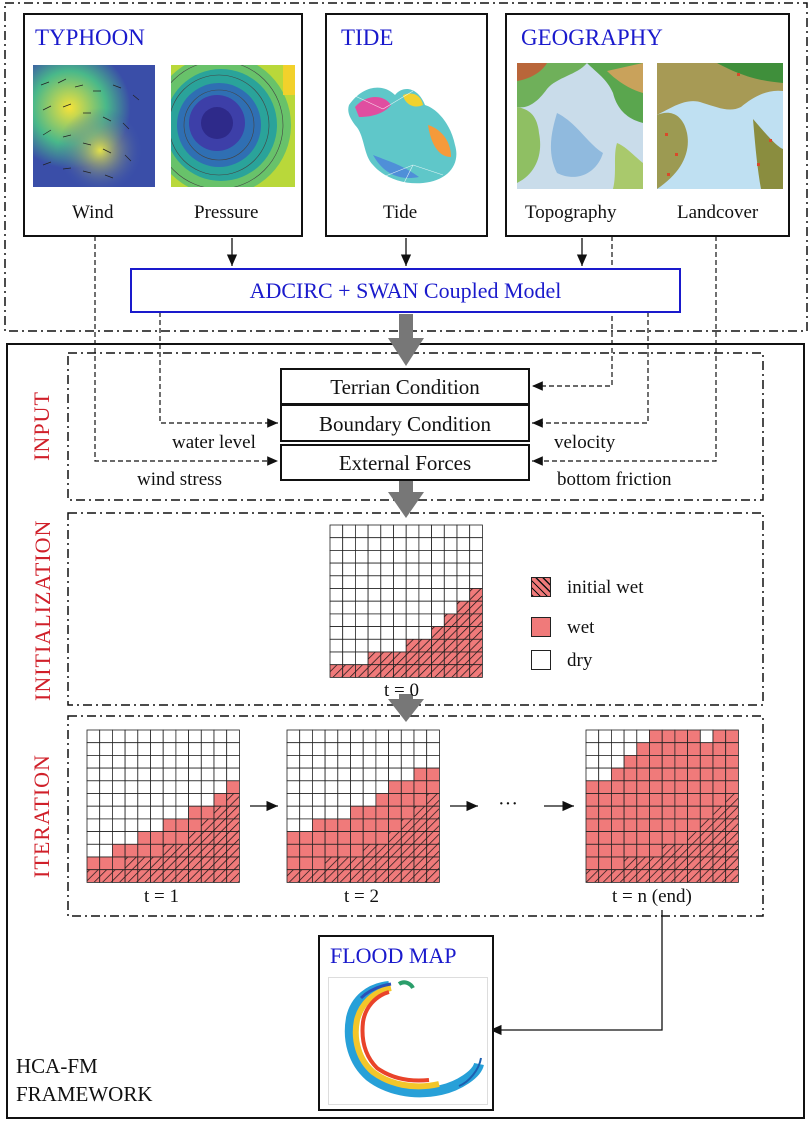 This screenshot has width=812, height=1124. What do you see at coordinates (406, 125) in the screenshot?
I see `tide-box: TIDE Tide` at bounding box center [406, 125].